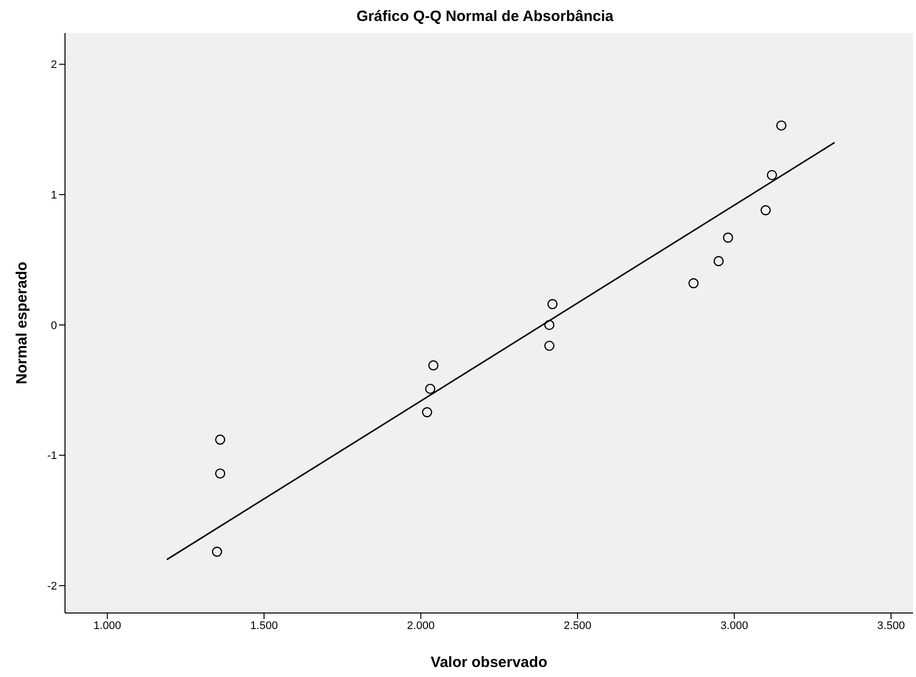 This screenshot has height=677, width=916. I want to click on x-axis-title: Valor observado, so click(489, 662).